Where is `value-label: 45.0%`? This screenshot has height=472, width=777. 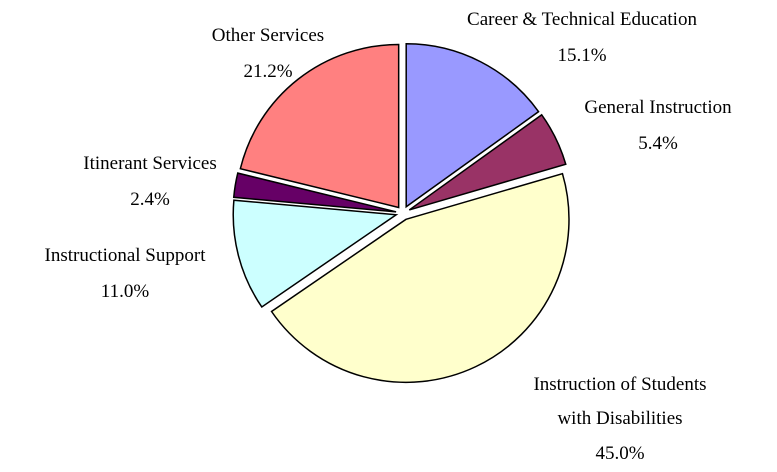
value-label: 45.0% is located at coordinates (620, 453).